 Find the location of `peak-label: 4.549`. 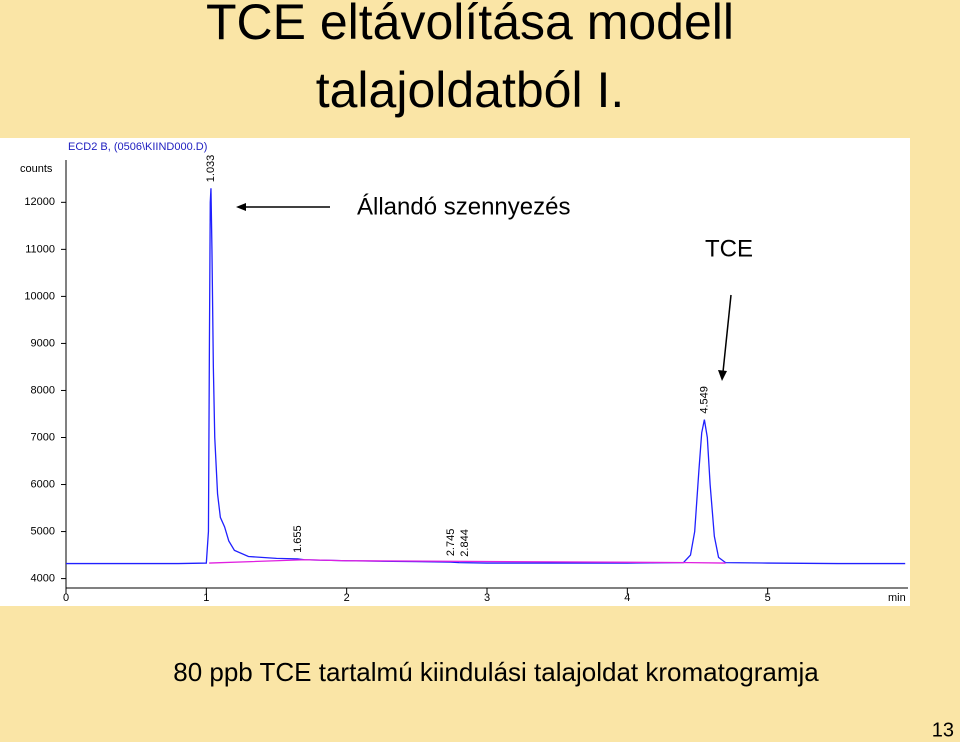

peak-label: 4.549 is located at coordinates (704, 400).